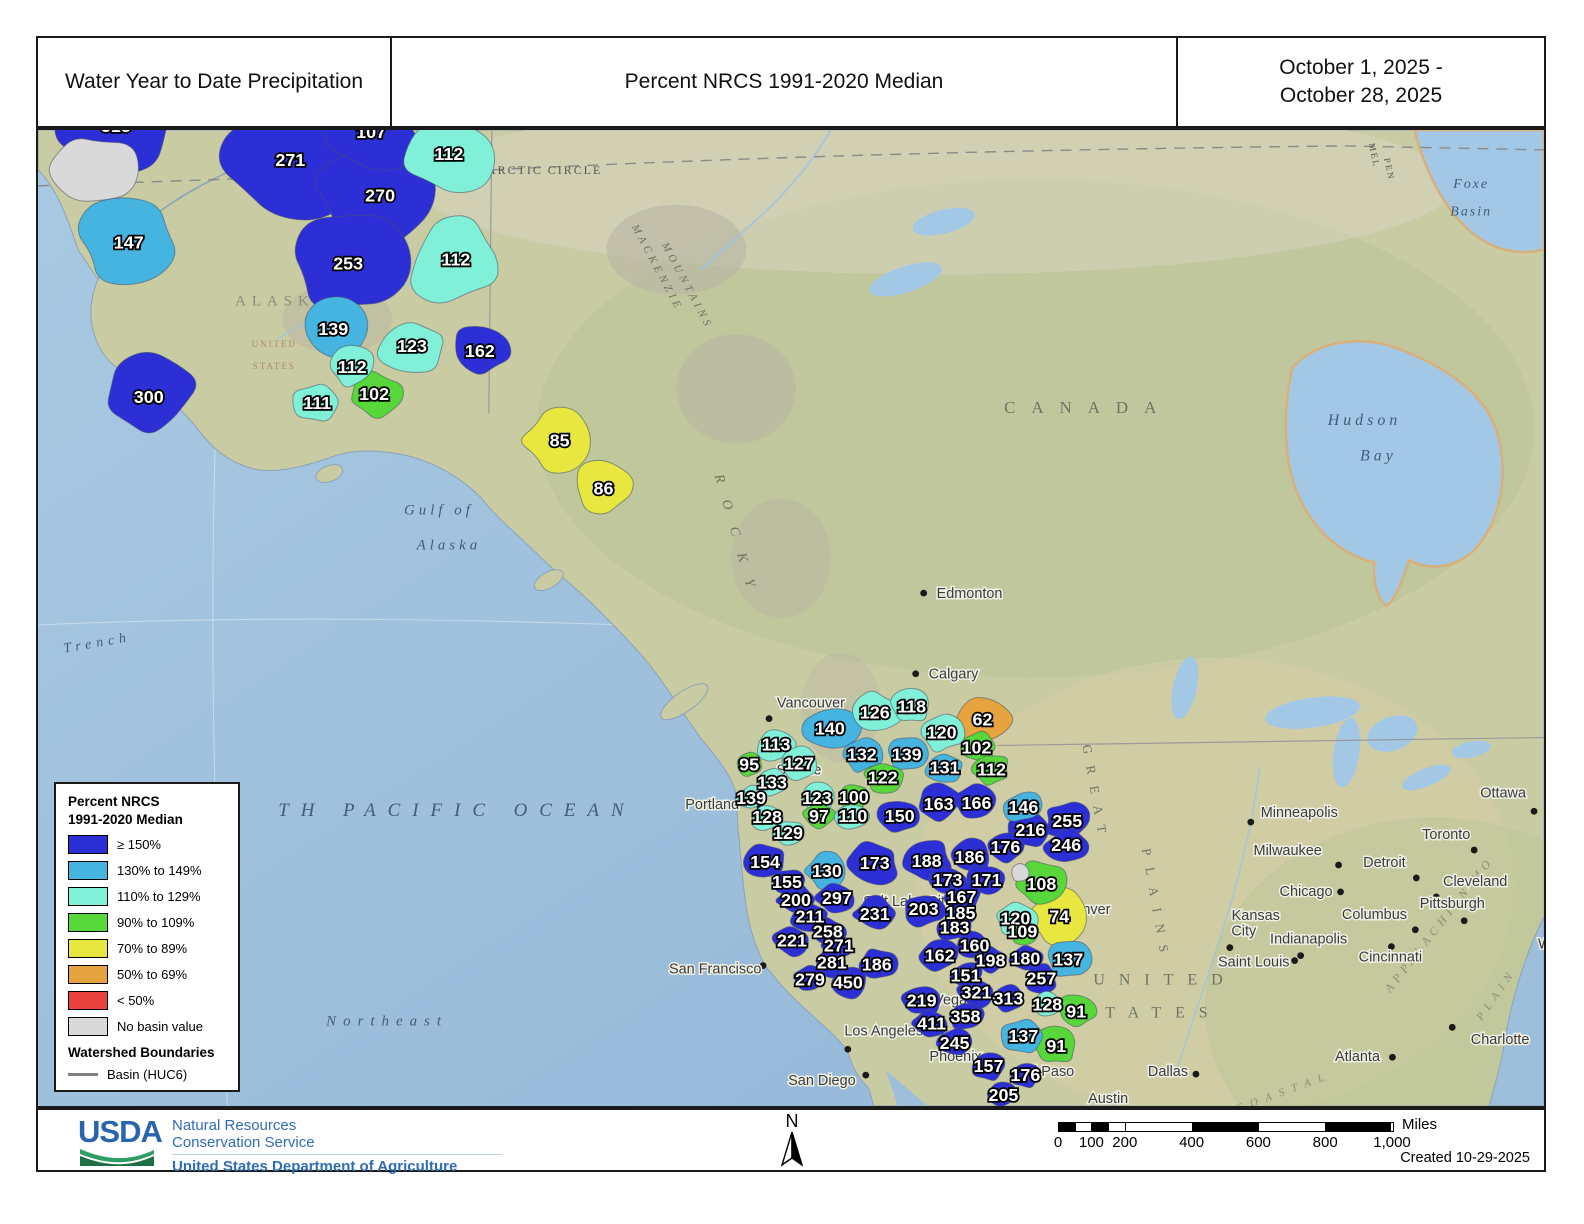  I want to click on city-label: Kansas, so click(1256, 916).